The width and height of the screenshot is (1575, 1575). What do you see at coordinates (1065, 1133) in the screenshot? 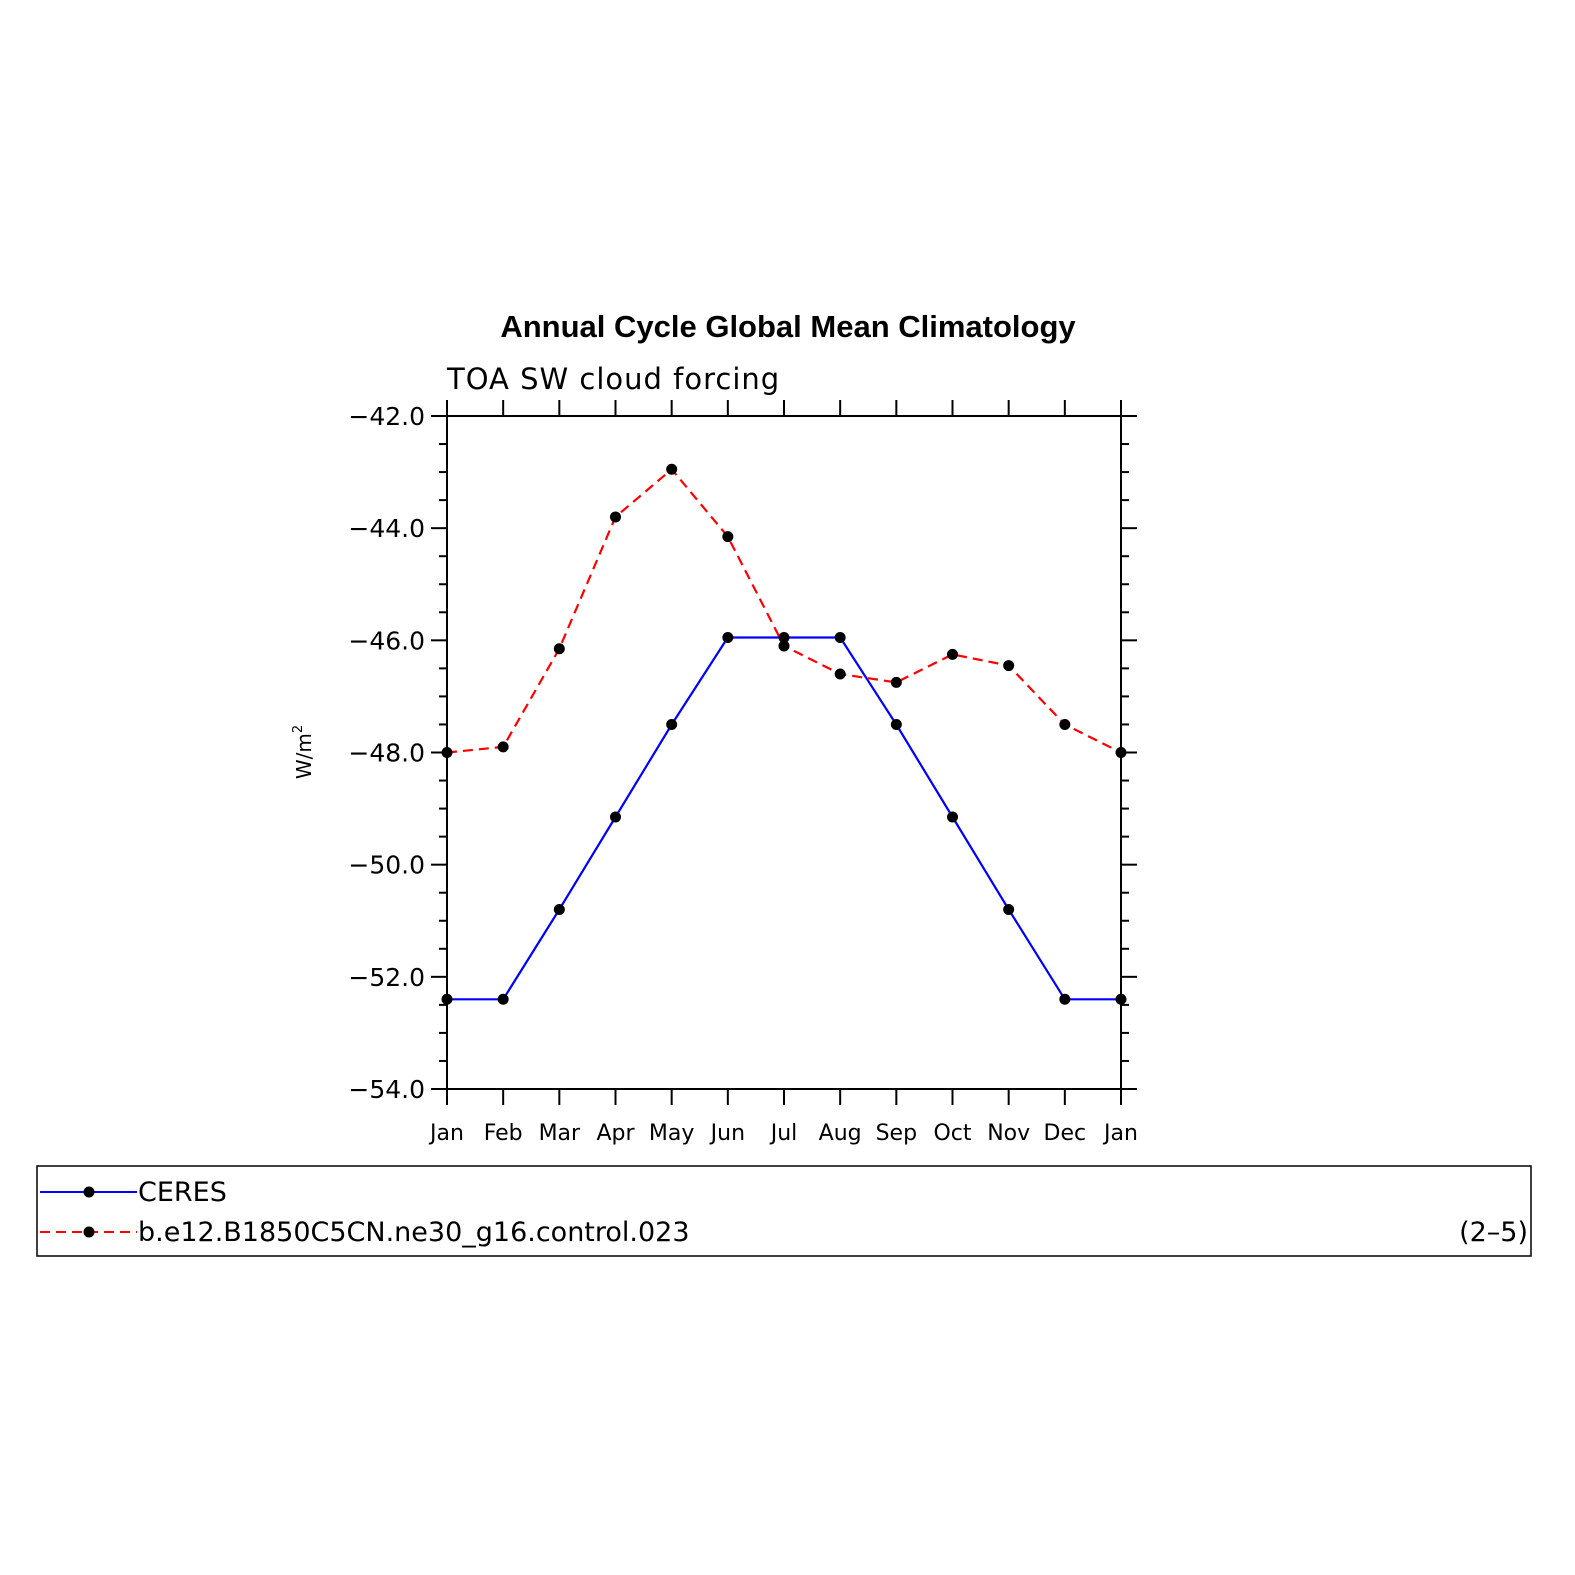
I see `x-tick-label: Dec` at bounding box center [1065, 1133].